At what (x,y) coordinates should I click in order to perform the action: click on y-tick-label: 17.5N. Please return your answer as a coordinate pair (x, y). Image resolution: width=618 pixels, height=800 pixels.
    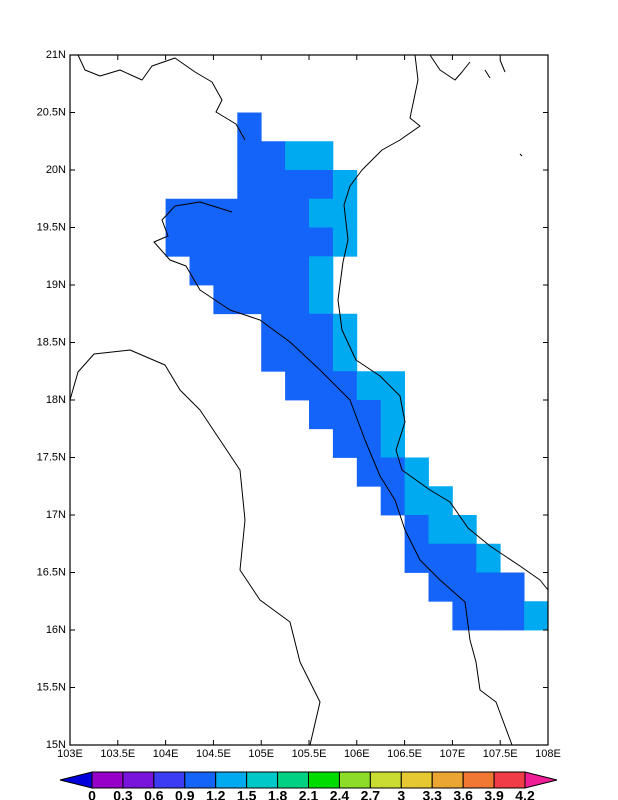
    Looking at the image, I should click on (51, 457).